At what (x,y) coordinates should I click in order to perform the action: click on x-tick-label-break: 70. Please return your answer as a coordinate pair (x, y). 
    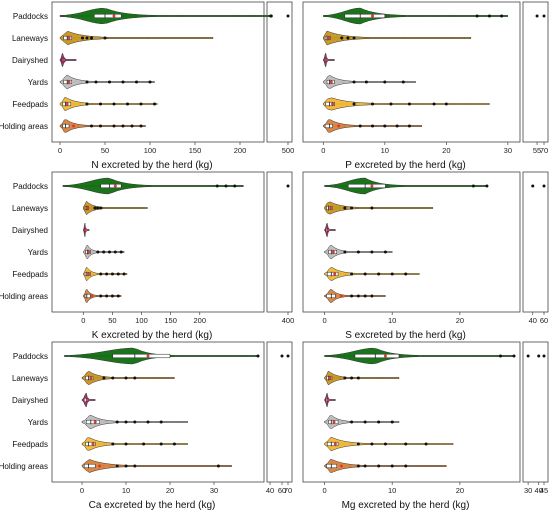
    Looking at the image, I should click on (544, 150).